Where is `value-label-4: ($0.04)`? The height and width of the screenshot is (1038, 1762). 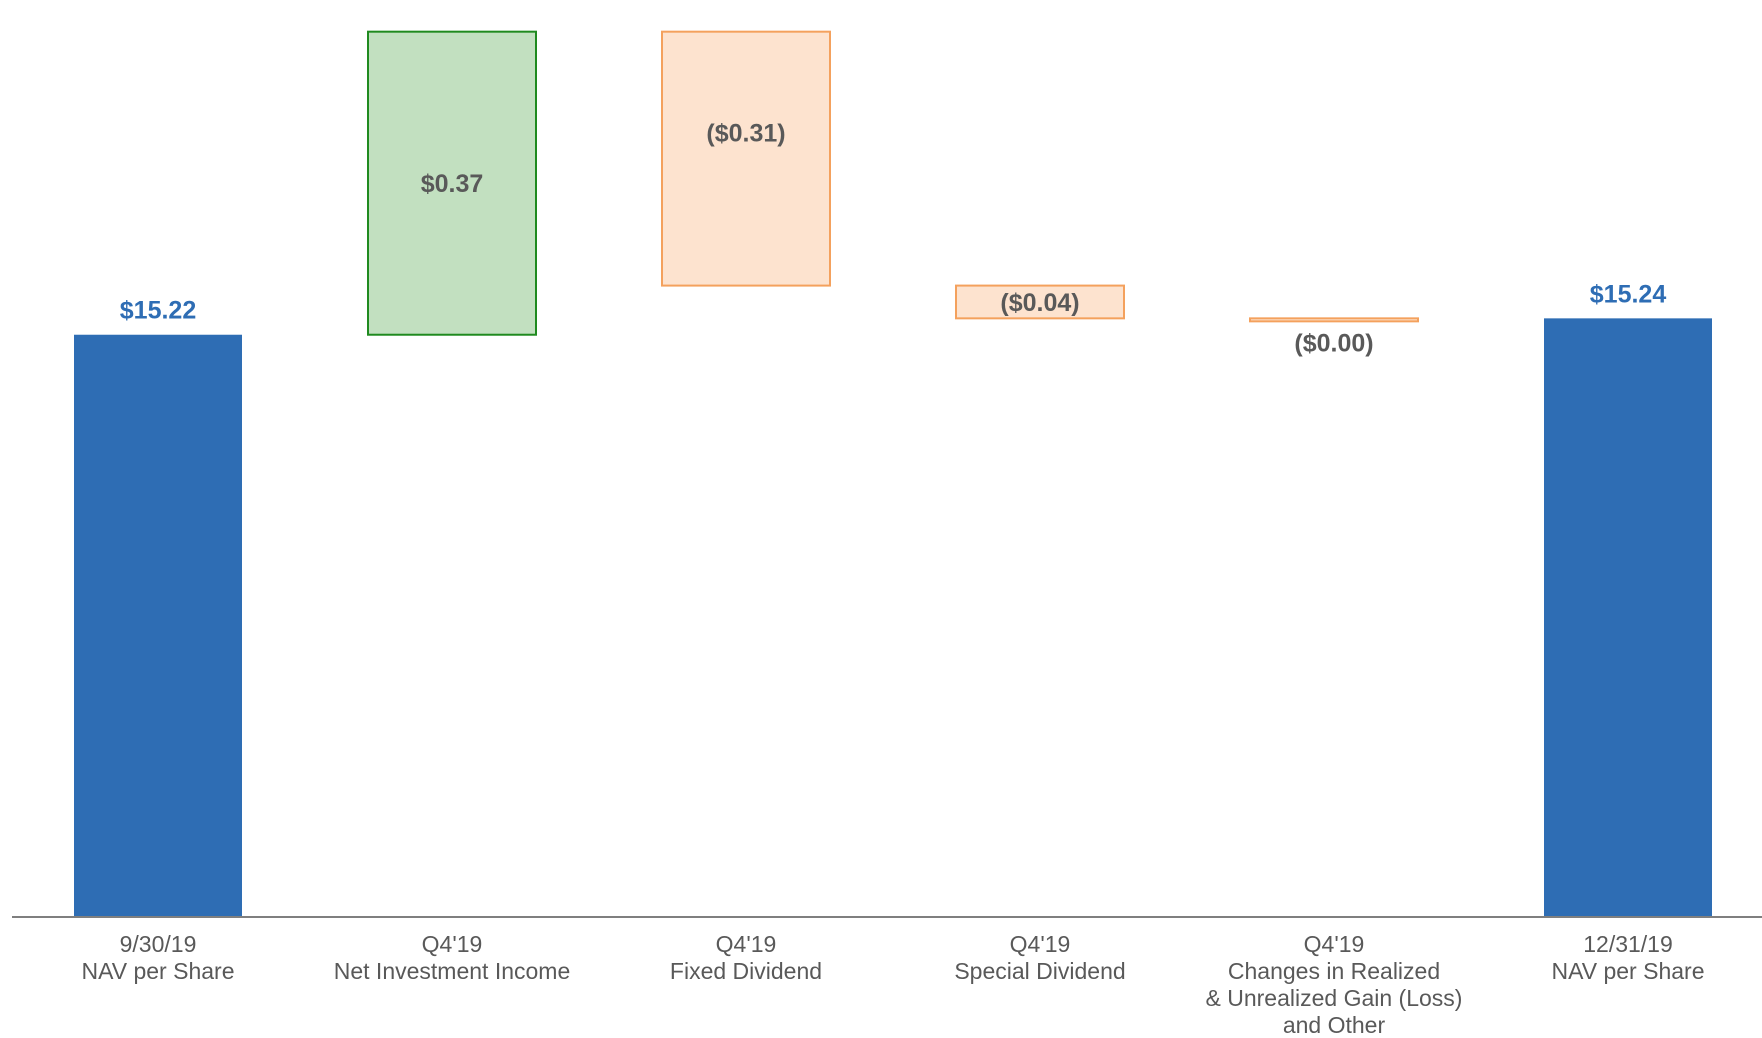
value-label-4: ($0.04) is located at coordinates (1039, 303).